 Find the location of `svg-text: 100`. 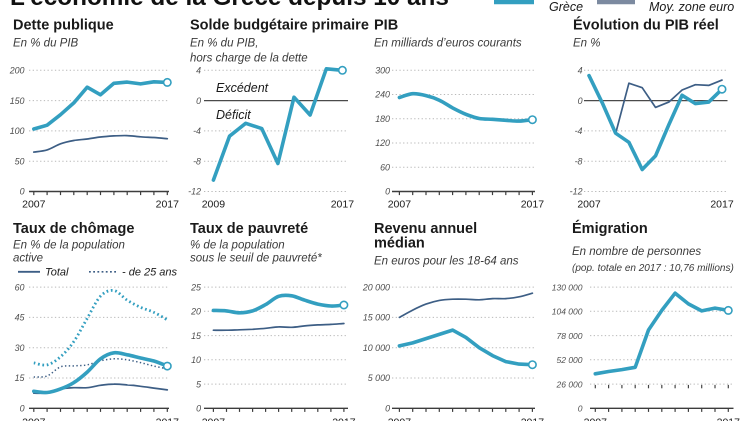

svg-text: 100 is located at coordinates (17, 131).